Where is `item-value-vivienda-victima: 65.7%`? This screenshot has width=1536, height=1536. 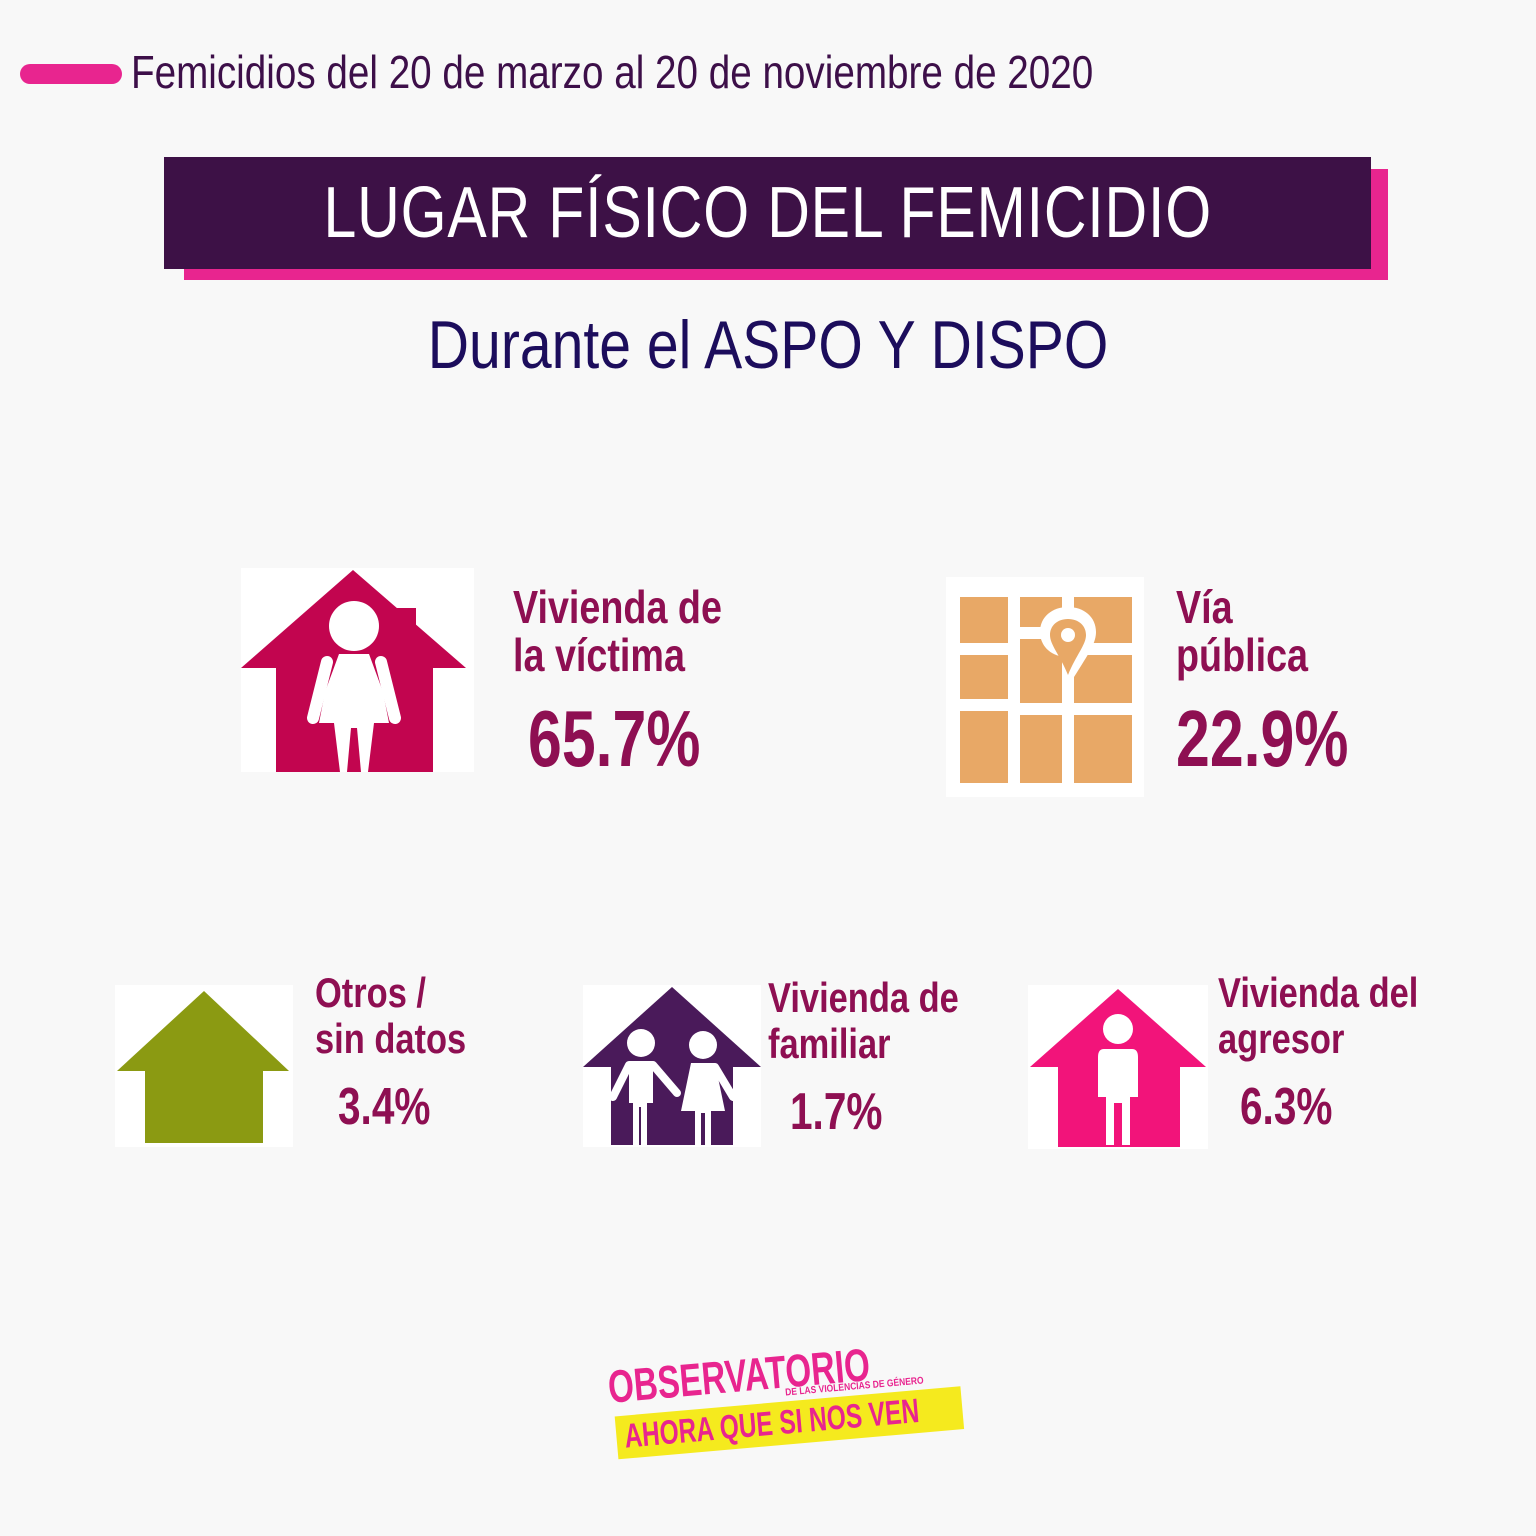 item-value-vivienda-victima: 65.7% is located at coordinates (614, 738).